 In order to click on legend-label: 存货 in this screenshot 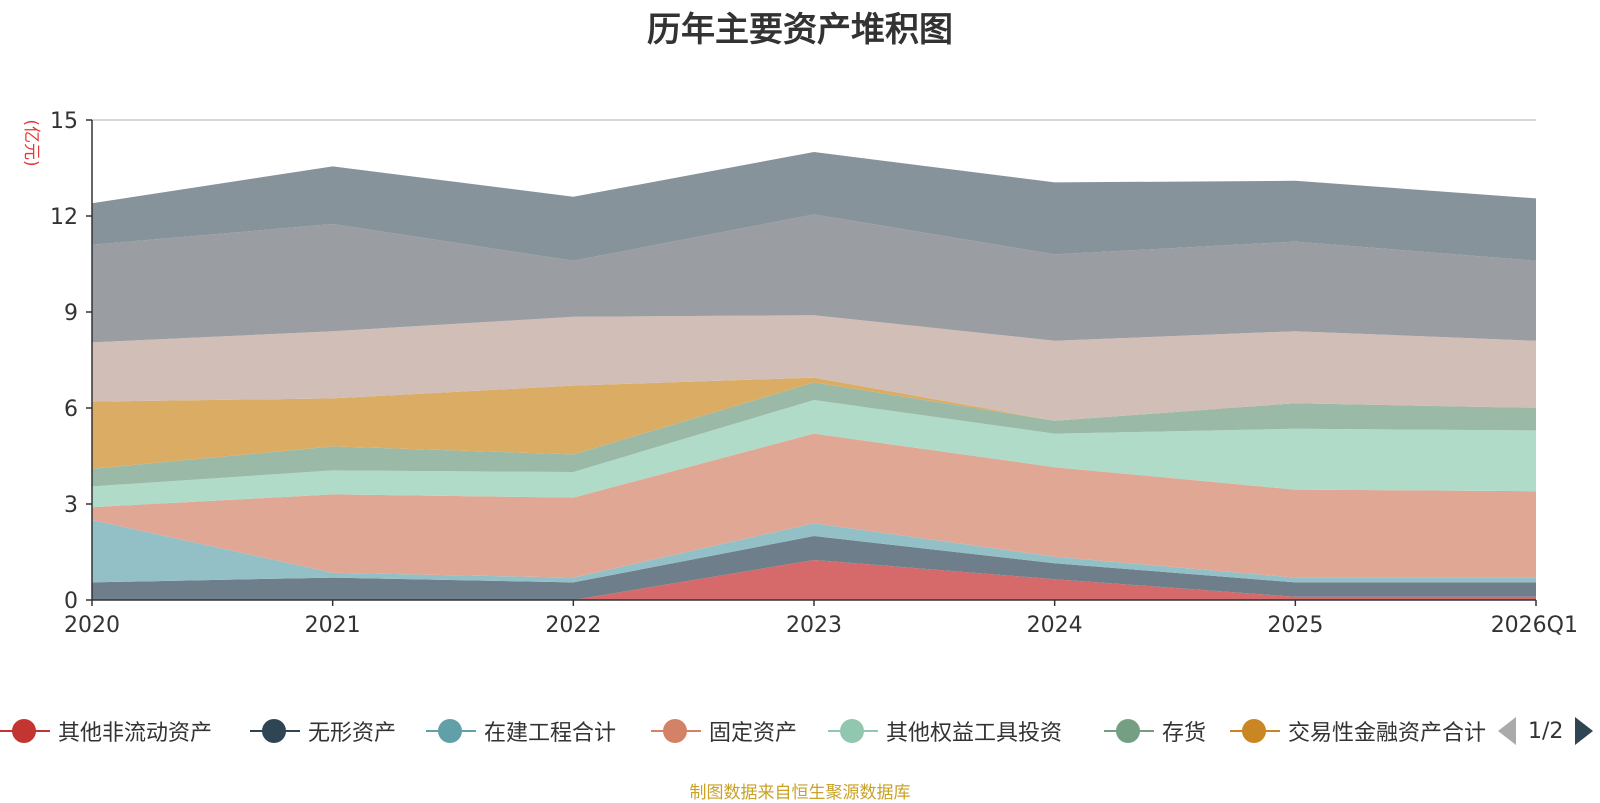, I will do `click(1184, 733)`.